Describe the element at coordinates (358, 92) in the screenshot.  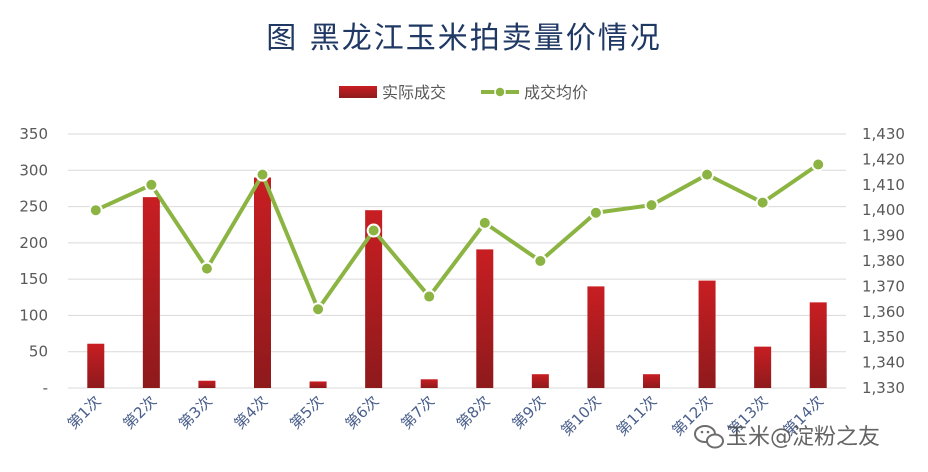
I see `legend-swatch-bar` at that location.